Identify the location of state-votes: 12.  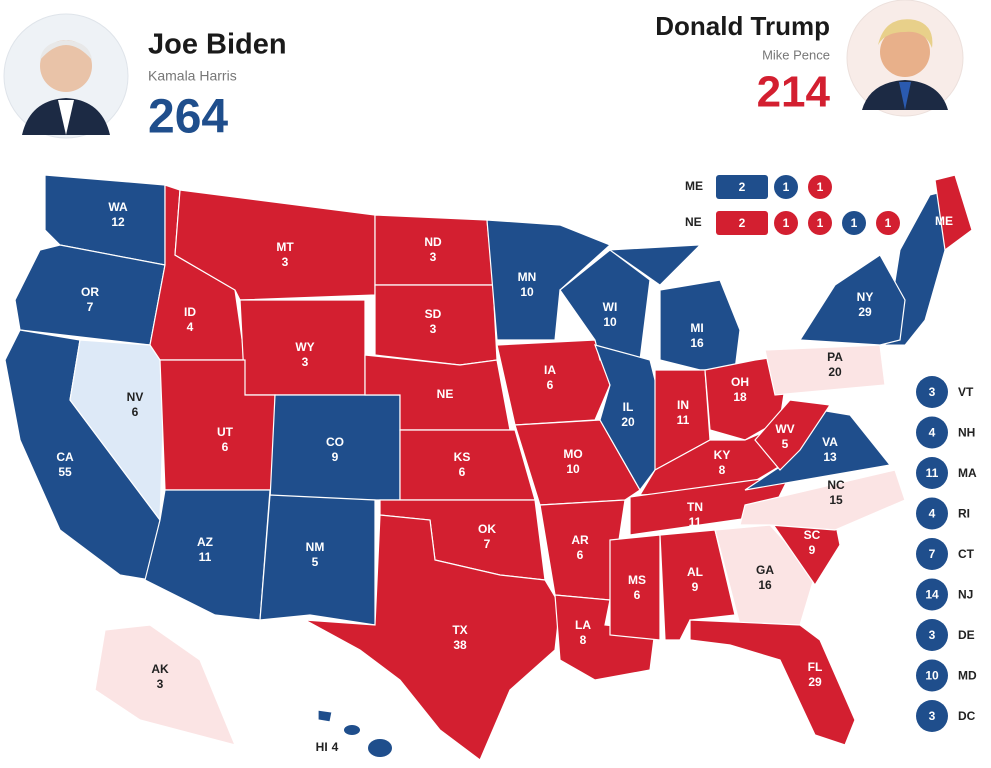
(118, 222).